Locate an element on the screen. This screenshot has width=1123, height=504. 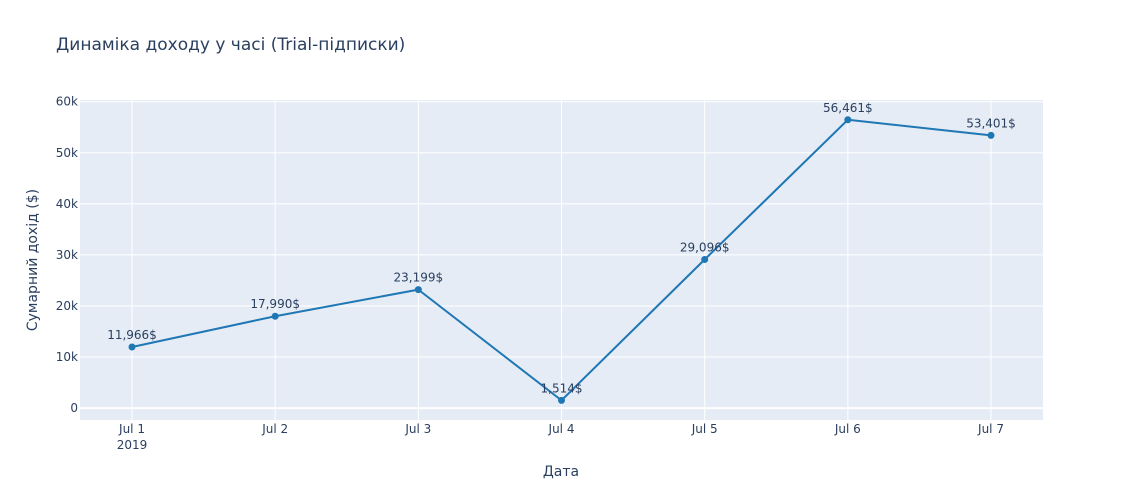
x-tick-label: Jul 5 is located at coordinates (704, 429).